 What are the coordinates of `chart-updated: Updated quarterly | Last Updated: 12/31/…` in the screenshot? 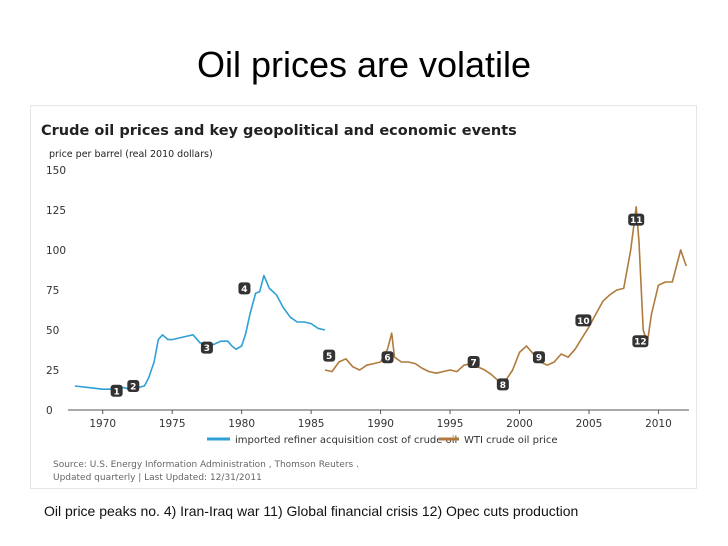 It's located at (157, 478).